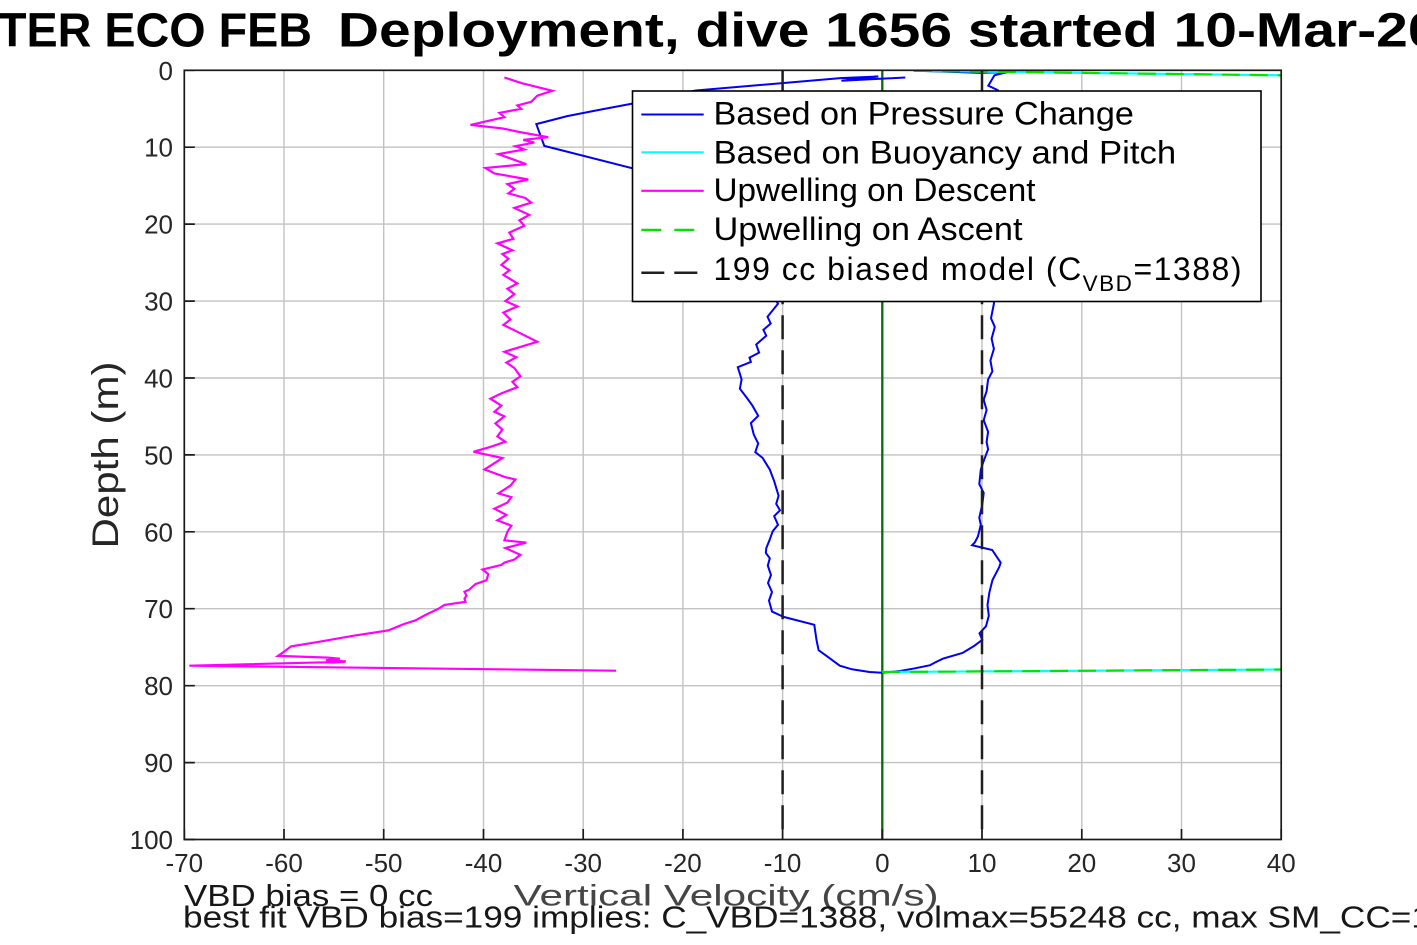  Describe the element at coordinates (924, 113) in the screenshot. I see `svg-text: Based on Pressure Change` at that location.